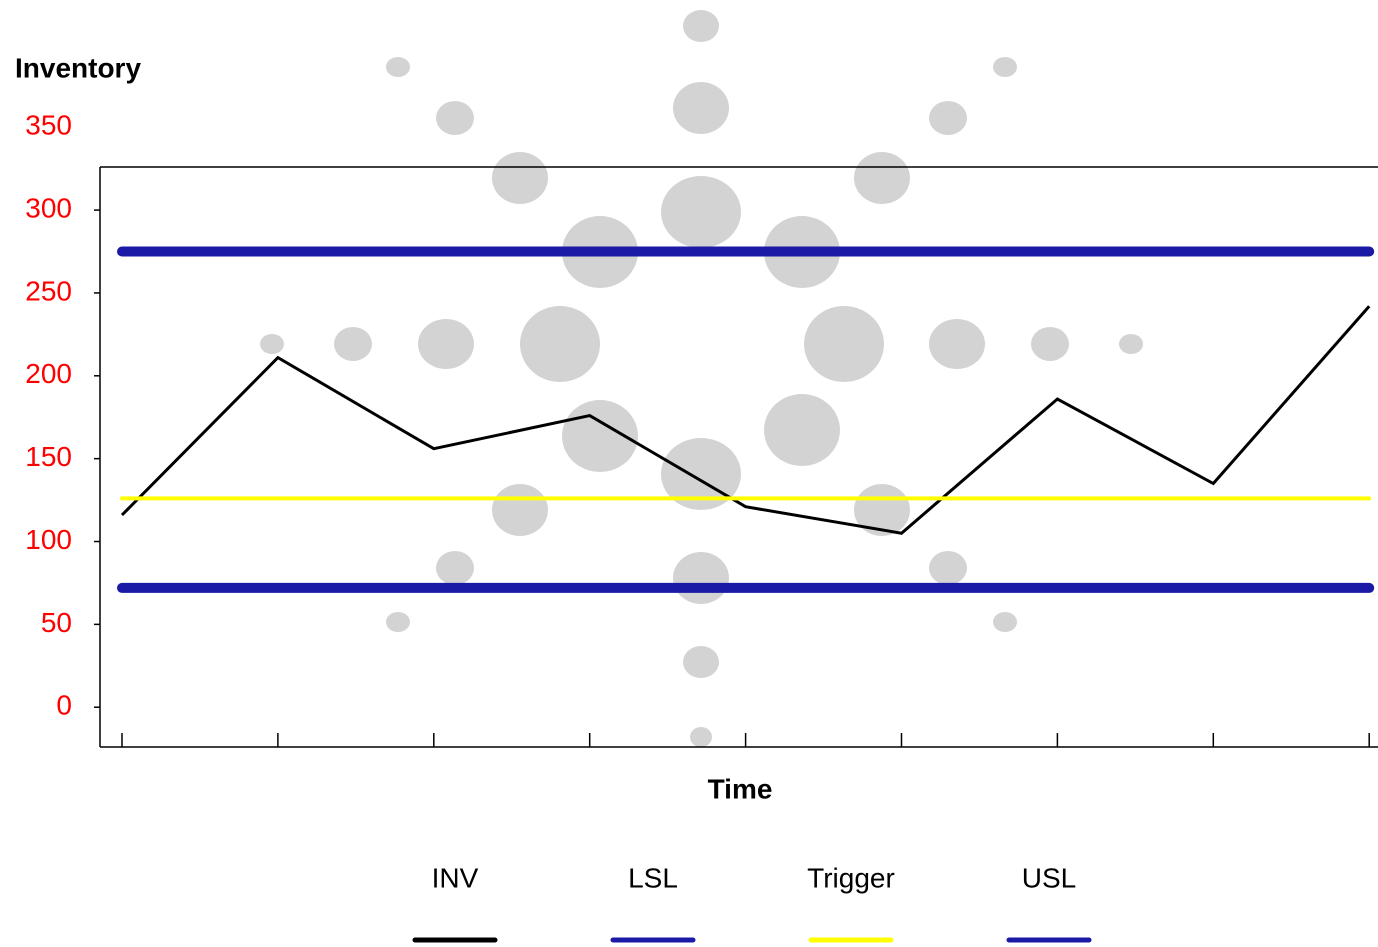 Image resolution: width=1378 pixels, height=947 pixels. Describe the element at coordinates (740, 788) in the screenshot. I see `x-axis-title: Time` at that location.